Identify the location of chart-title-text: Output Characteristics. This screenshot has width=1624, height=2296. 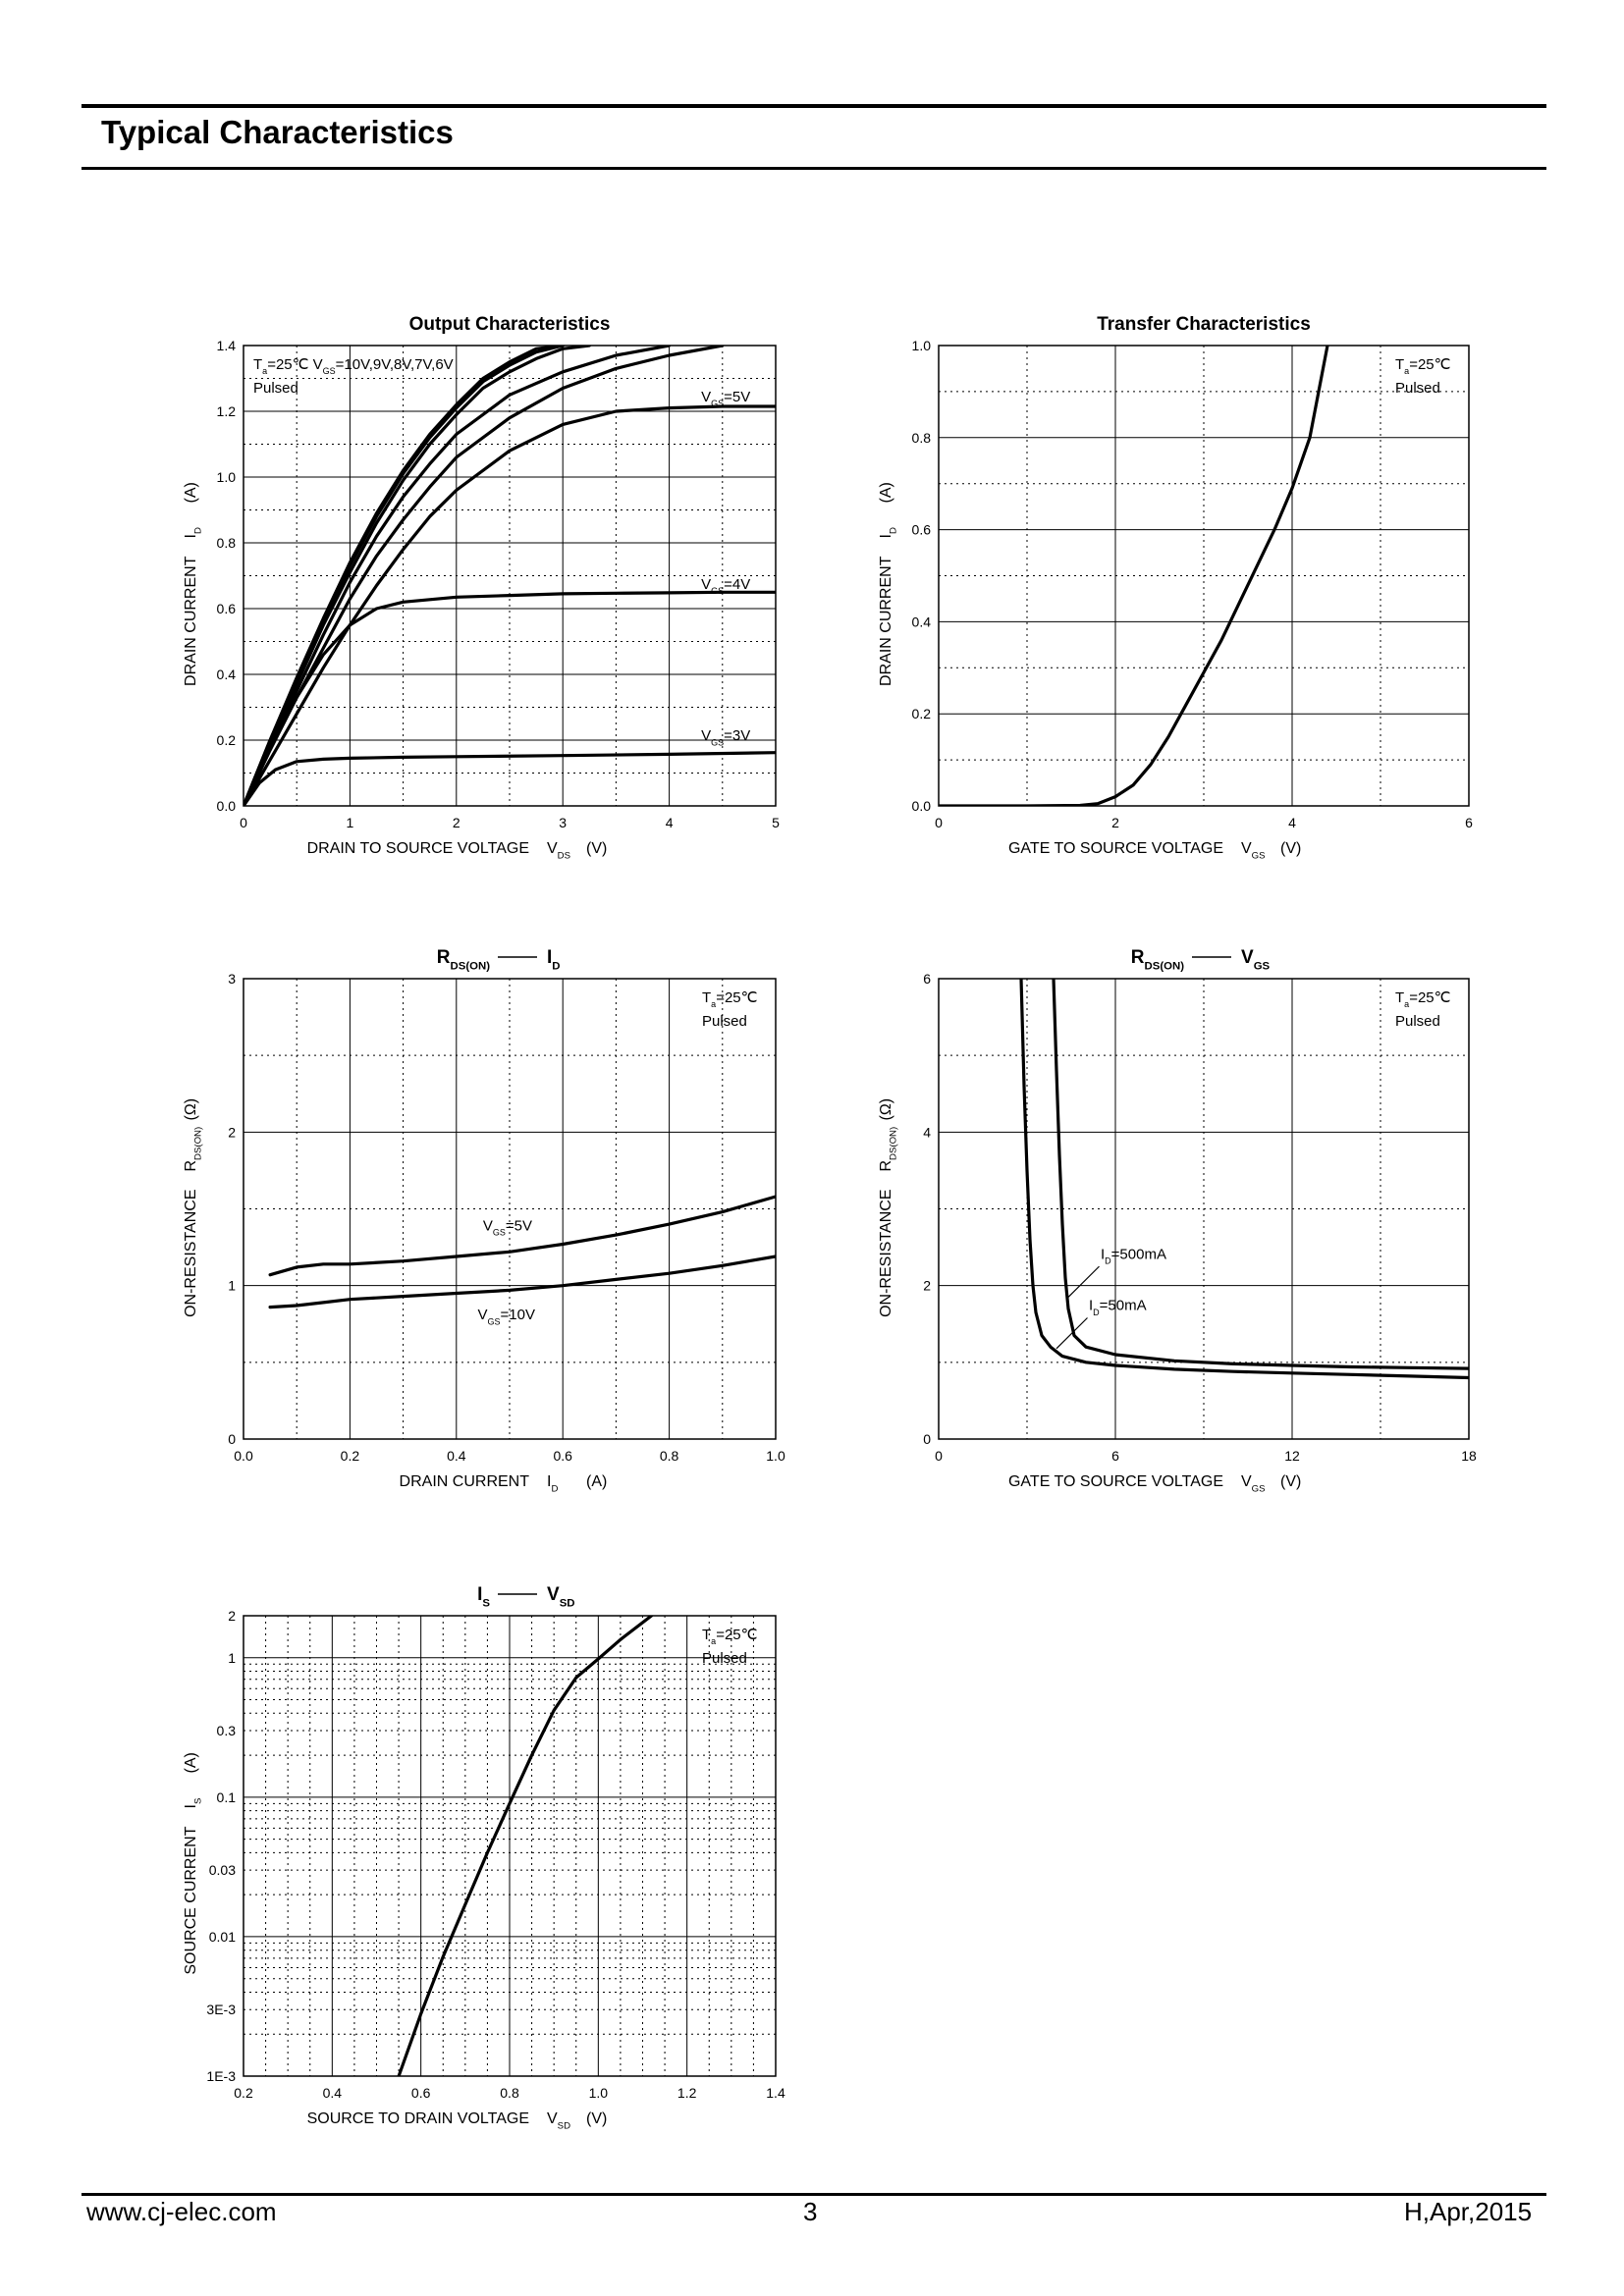
(510, 324).